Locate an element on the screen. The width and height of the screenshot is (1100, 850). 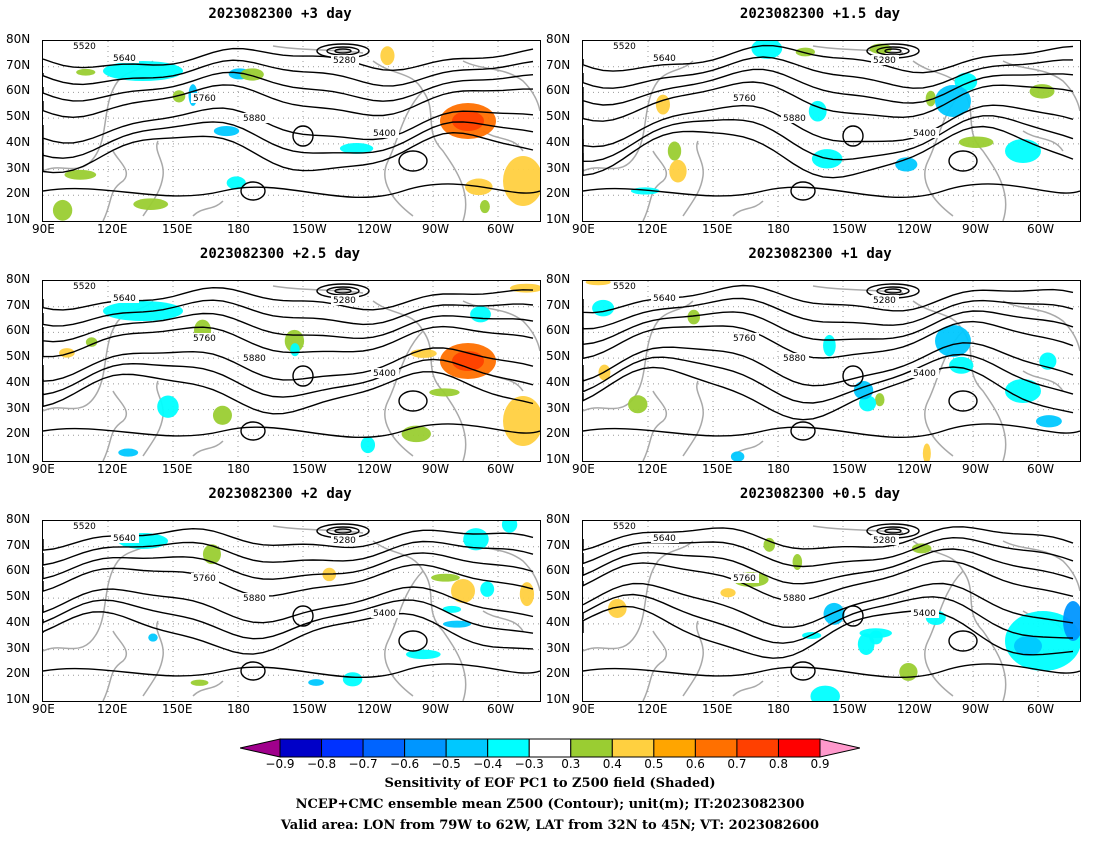
panel-title: 2023082300 +3 day is located at coordinates (280, 14).